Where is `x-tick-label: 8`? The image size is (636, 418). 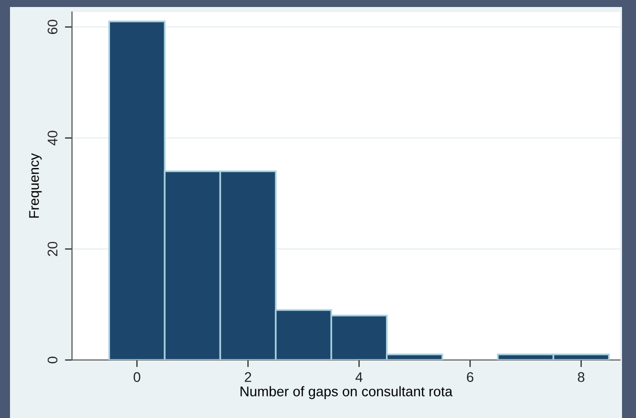
x-tick-label: 8 is located at coordinates (581, 377).